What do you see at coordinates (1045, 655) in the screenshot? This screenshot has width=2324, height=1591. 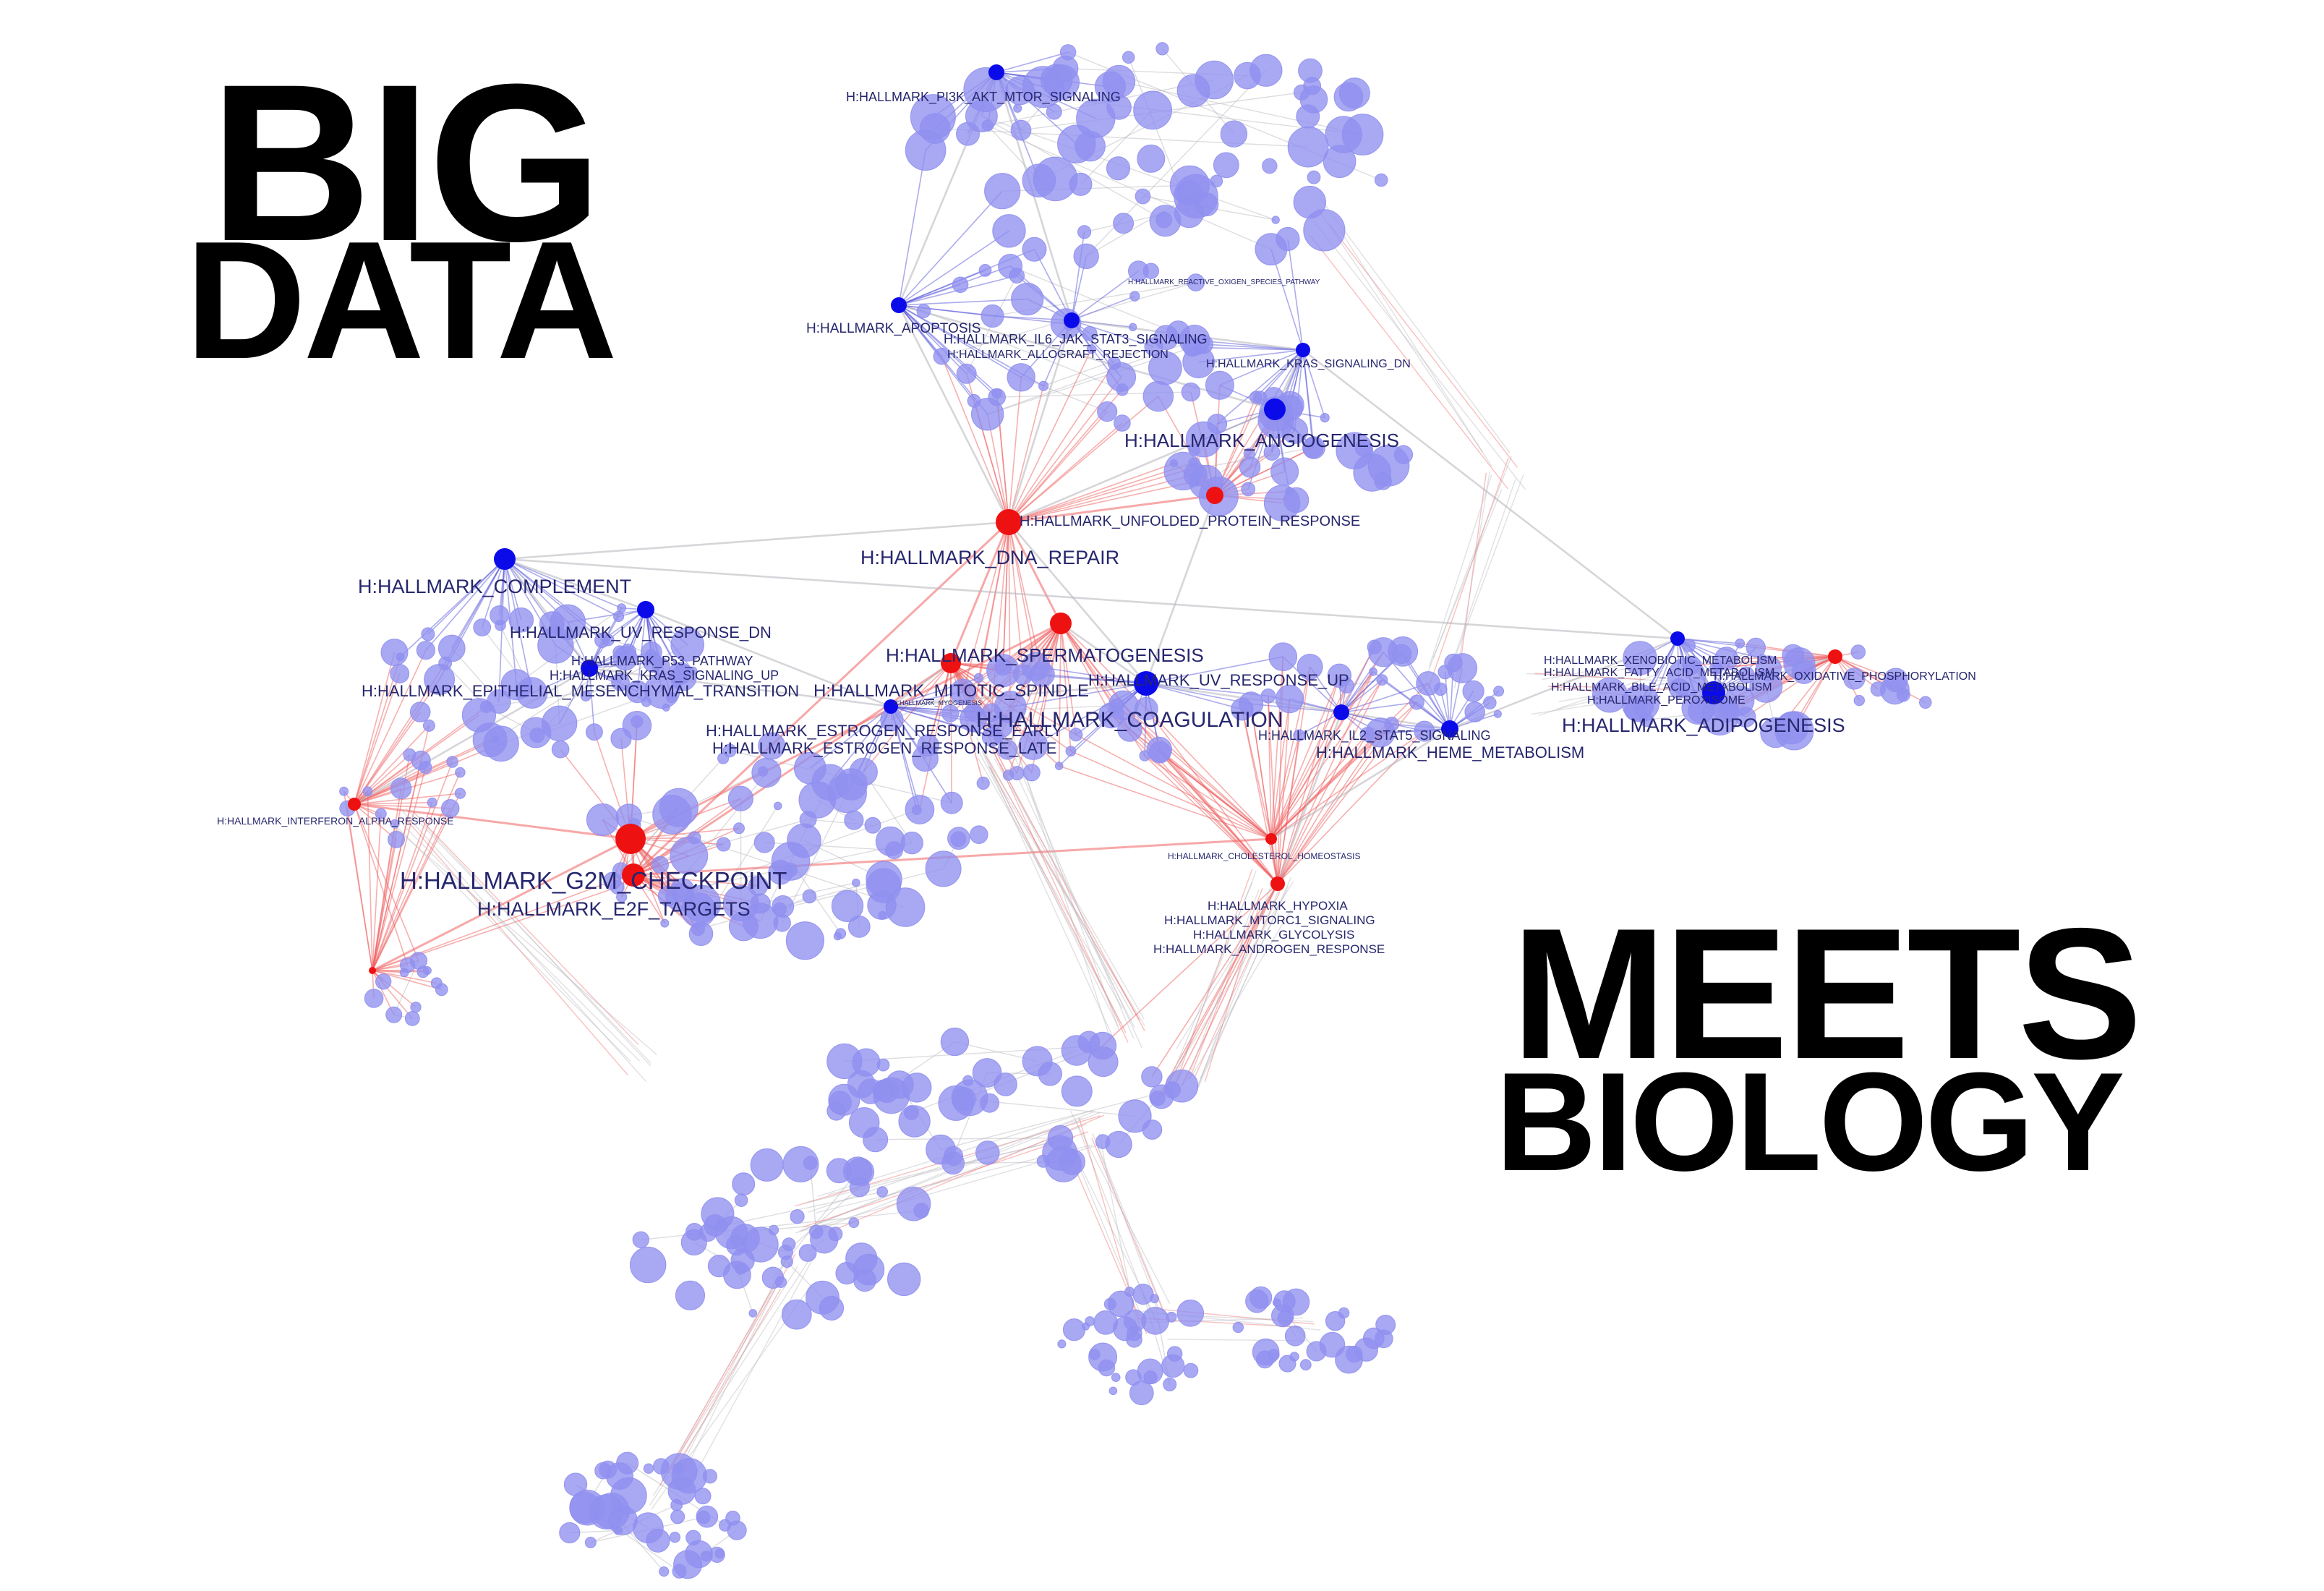 I see `gene-set-label: H:HALLMARK_SPERMATOGENESIS` at bounding box center [1045, 655].